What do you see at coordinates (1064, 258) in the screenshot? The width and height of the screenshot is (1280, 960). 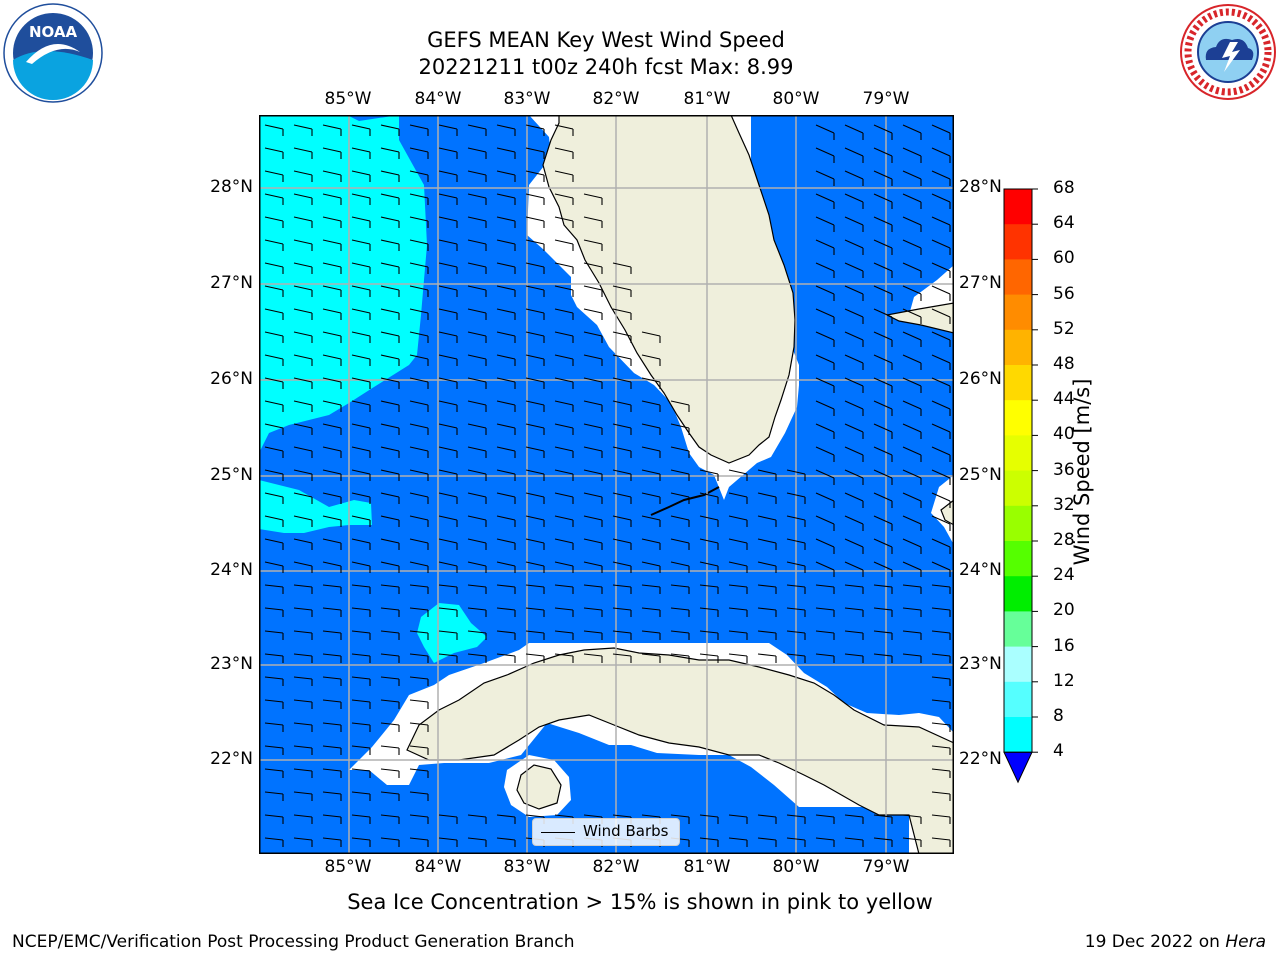 I see `colorbar-tick-label: 60` at bounding box center [1064, 258].